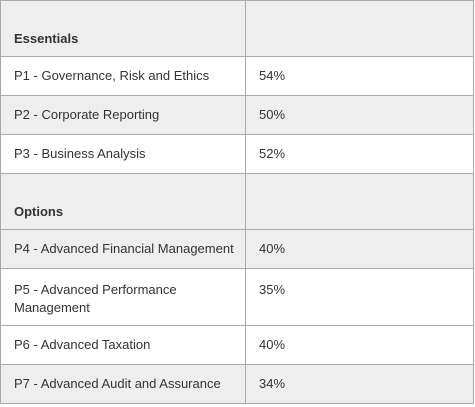 The height and width of the screenshot is (407, 475). What do you see at coordinates (359, 154) in the screenshot?
I see `percent-cell: 52%` at bounding box center [359, 154].